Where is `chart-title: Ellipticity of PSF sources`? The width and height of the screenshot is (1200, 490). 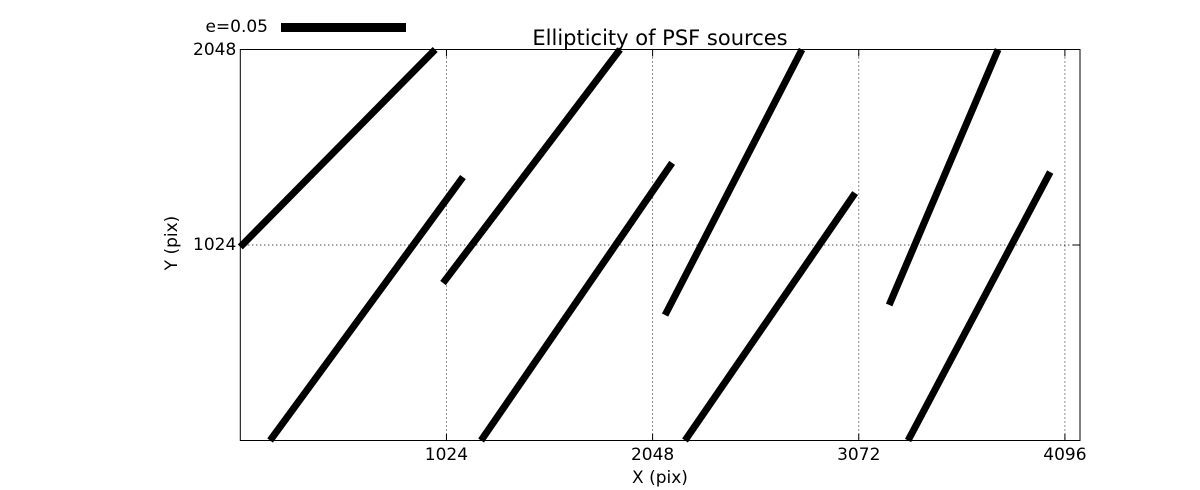
chart-title: Ellipticity of PSF sources is located at coordinates (660, 38).